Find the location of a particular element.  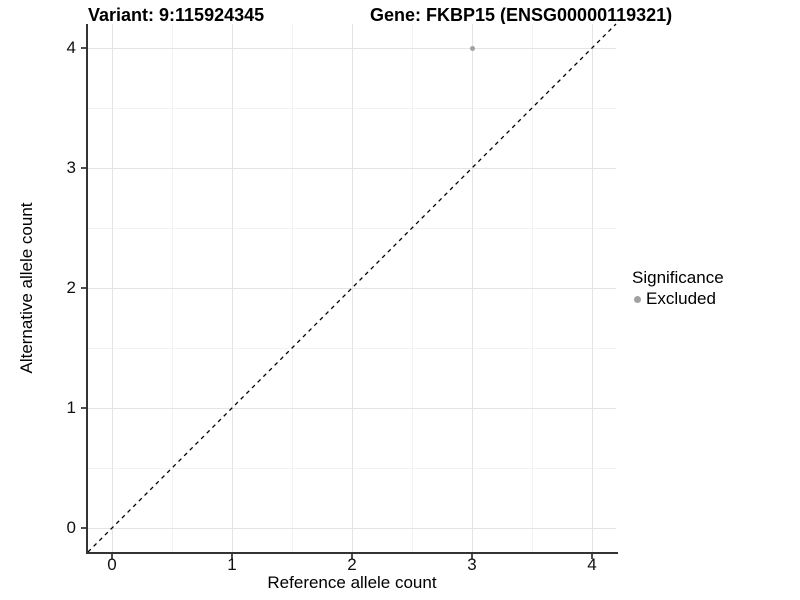

x-axis-title: Reference allele count is located at coordinates (352, 582).